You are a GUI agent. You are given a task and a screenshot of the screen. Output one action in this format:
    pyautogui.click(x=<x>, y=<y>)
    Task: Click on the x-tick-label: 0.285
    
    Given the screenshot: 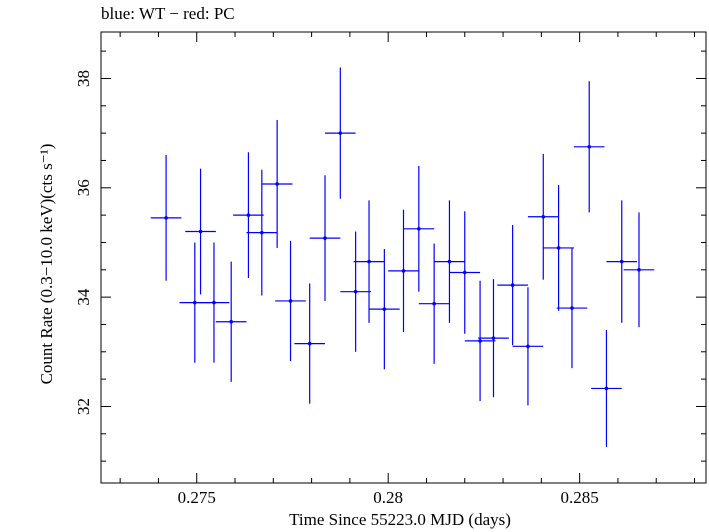 What is the action you would take?
    pyautogui.click(x=580, y=497)
    